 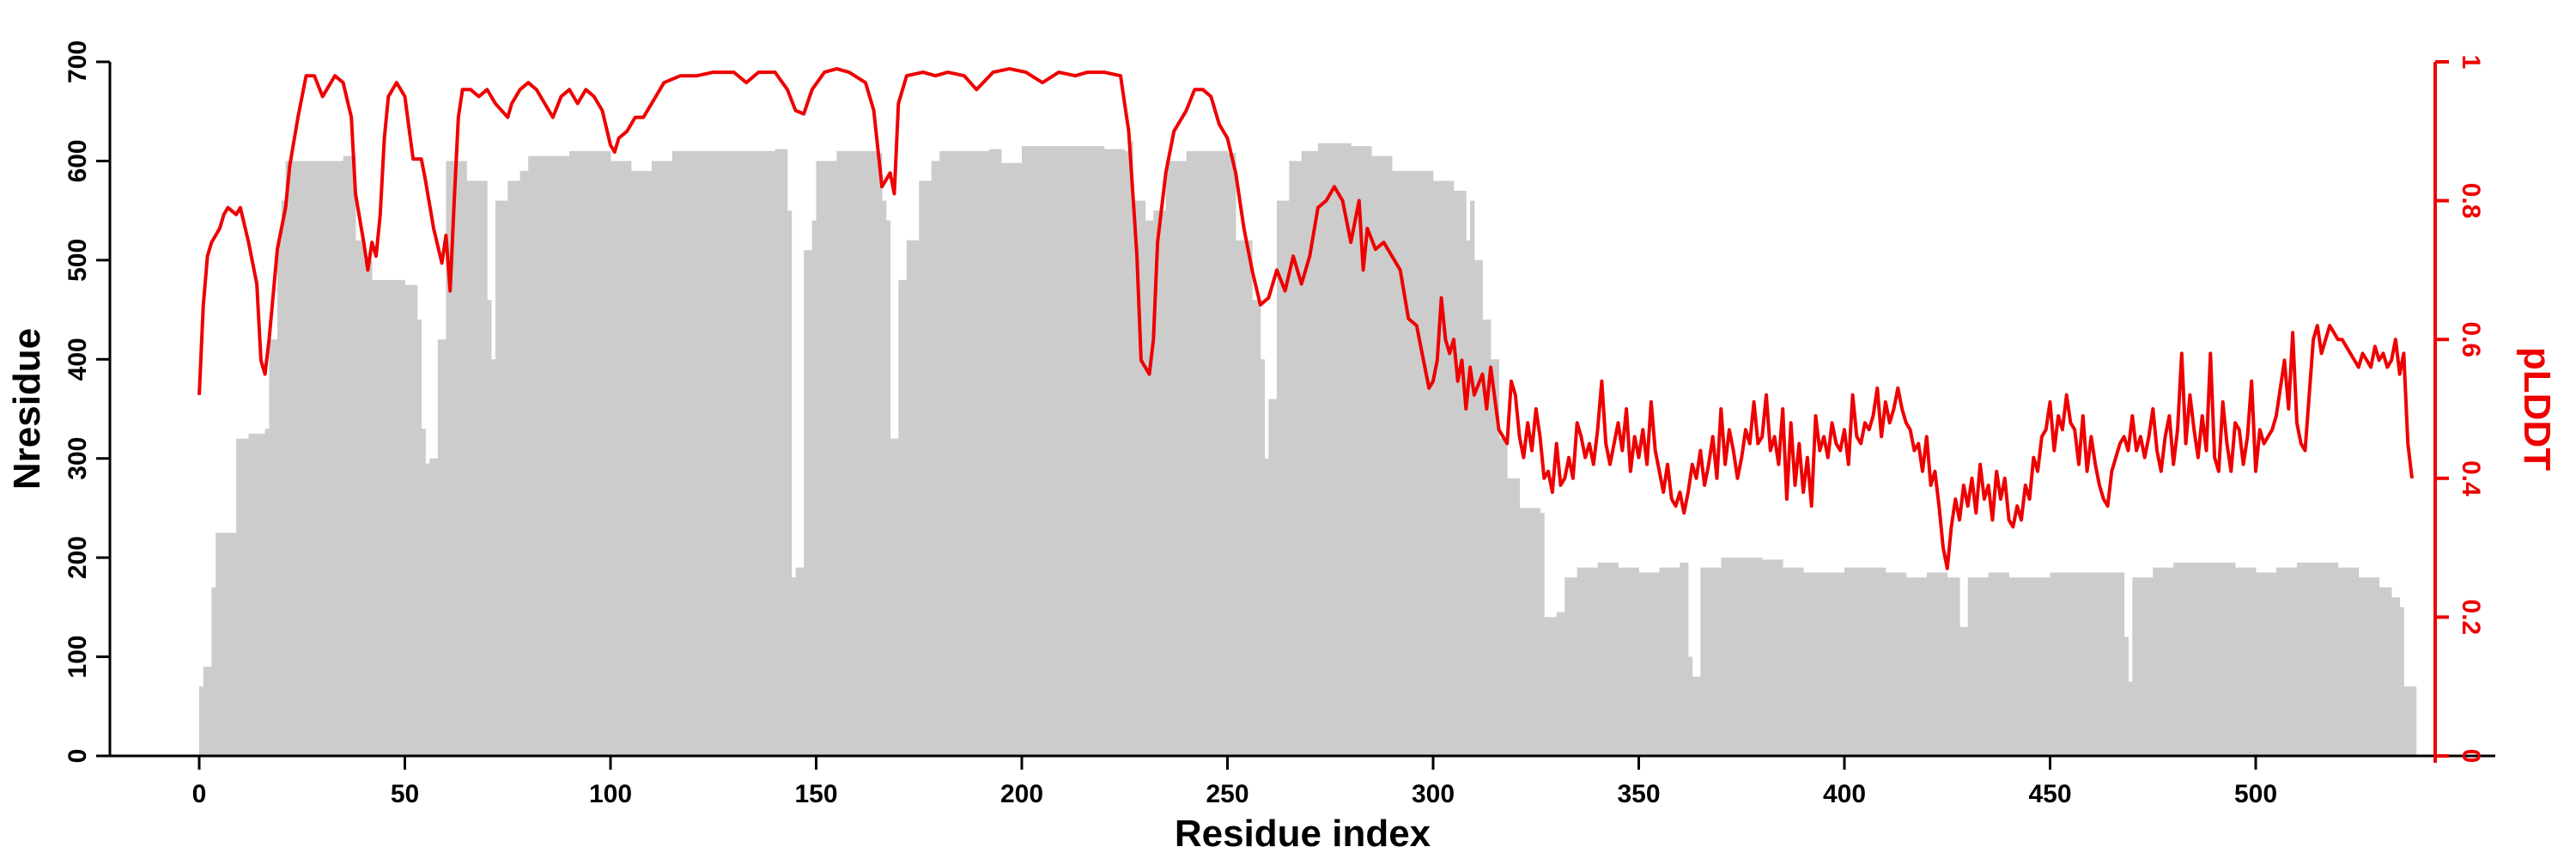 I want to click on y-tick-label-right: 0.8, so click(x=2471, y=201).